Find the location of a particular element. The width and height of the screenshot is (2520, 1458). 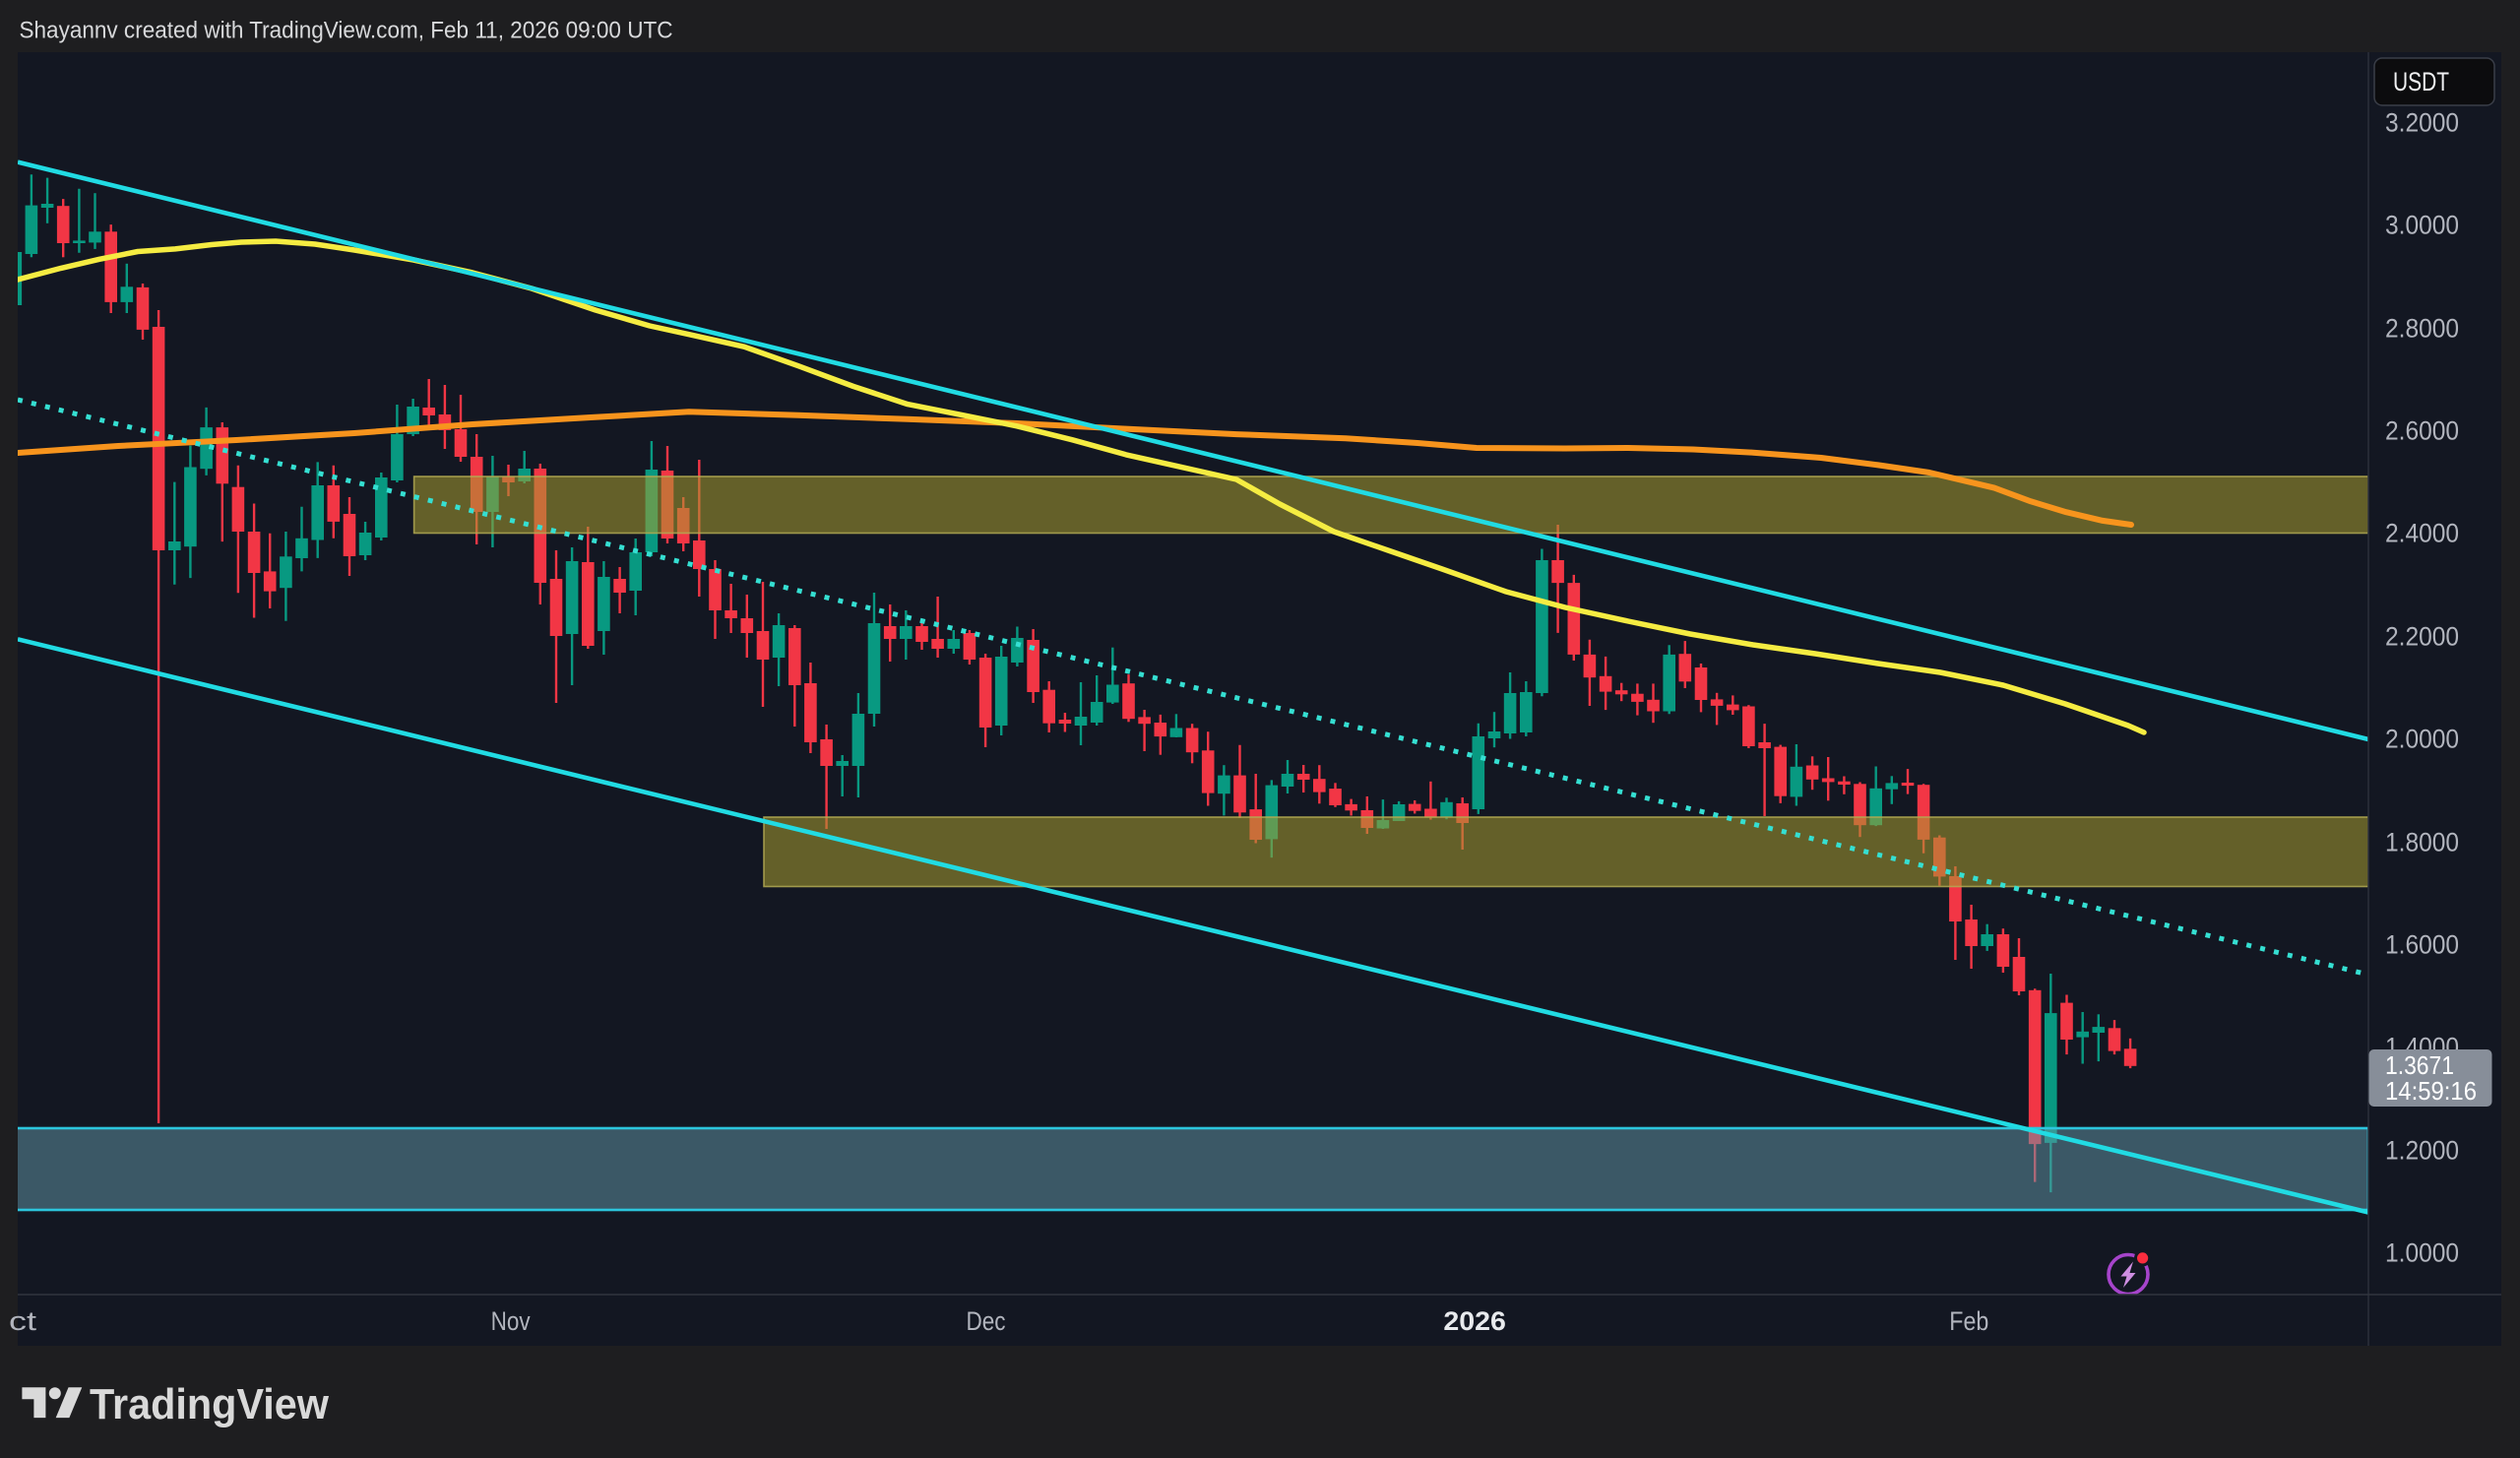

svg-text: 1.6000 is located at coordinates (2422, 945).